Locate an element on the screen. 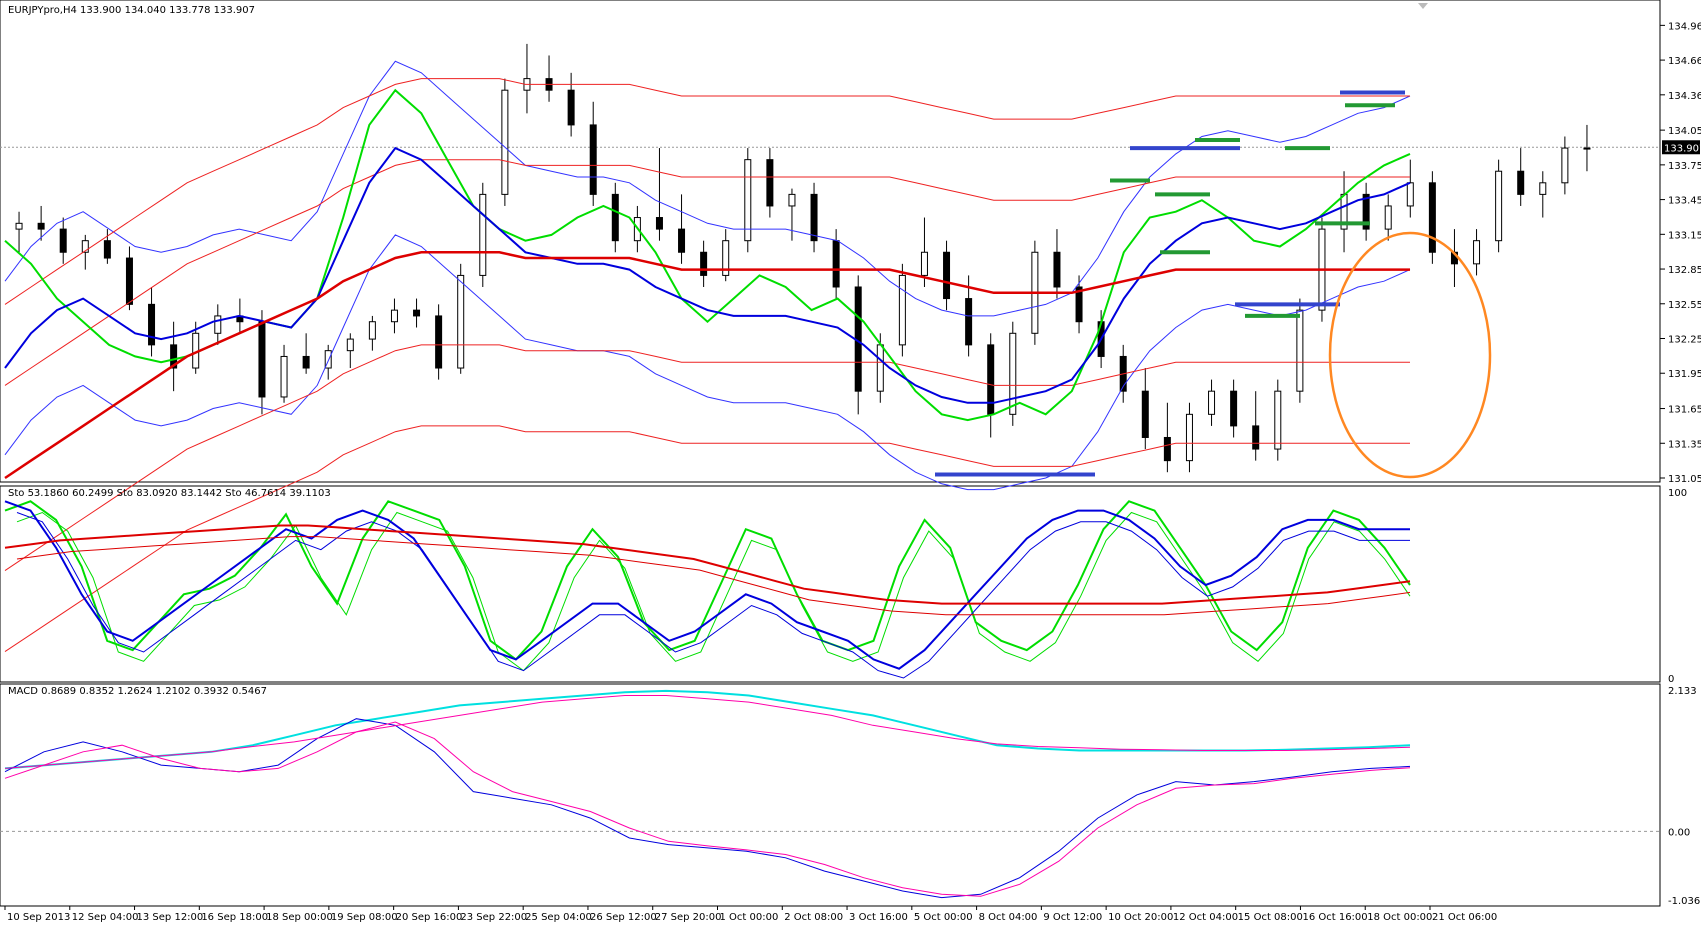 This screenshot has height=929, width=1701. collapse-triangle-icon is located at coordinates (1423, 6).